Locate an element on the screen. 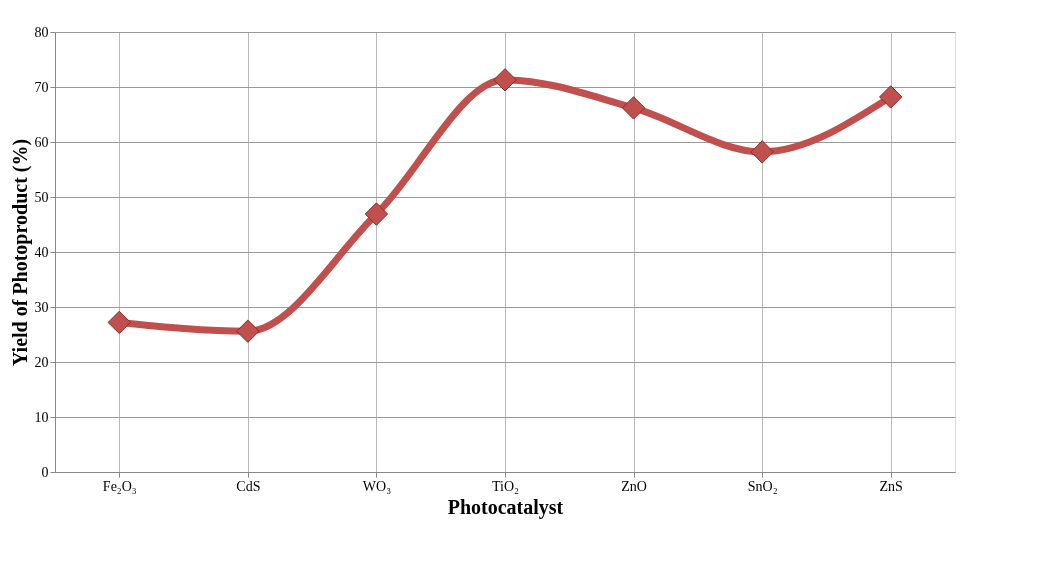 This screenshot has height=569, width=1051. y-axis-title: Yield of Photoproduct (%) is located at coordinates (20, 252).